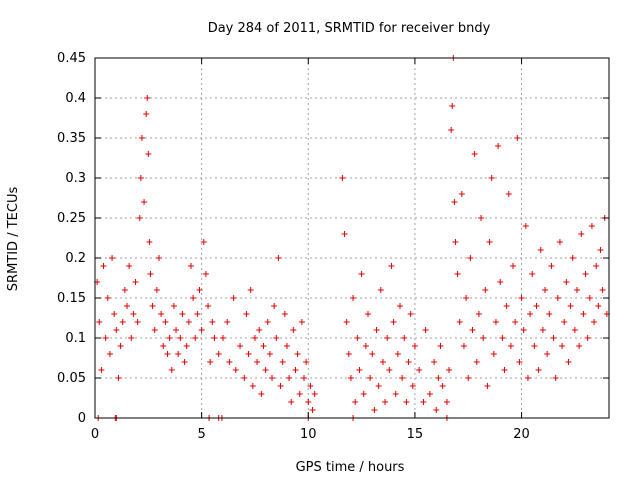 The width and height of the screenshot is (640, 480). Describe the element at coordinates (75, 338) in the screenshot. I see `y-tick-label: 0.1` at that location.